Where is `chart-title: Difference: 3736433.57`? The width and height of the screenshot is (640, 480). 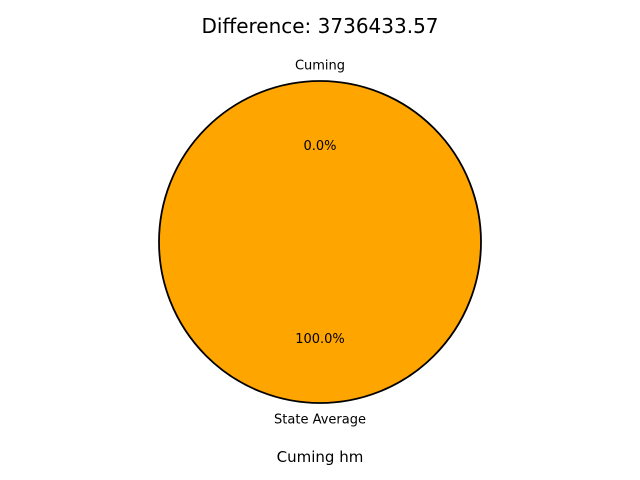
chart-title: Difference: 3736433.57 is located at coordinates (319, 26).